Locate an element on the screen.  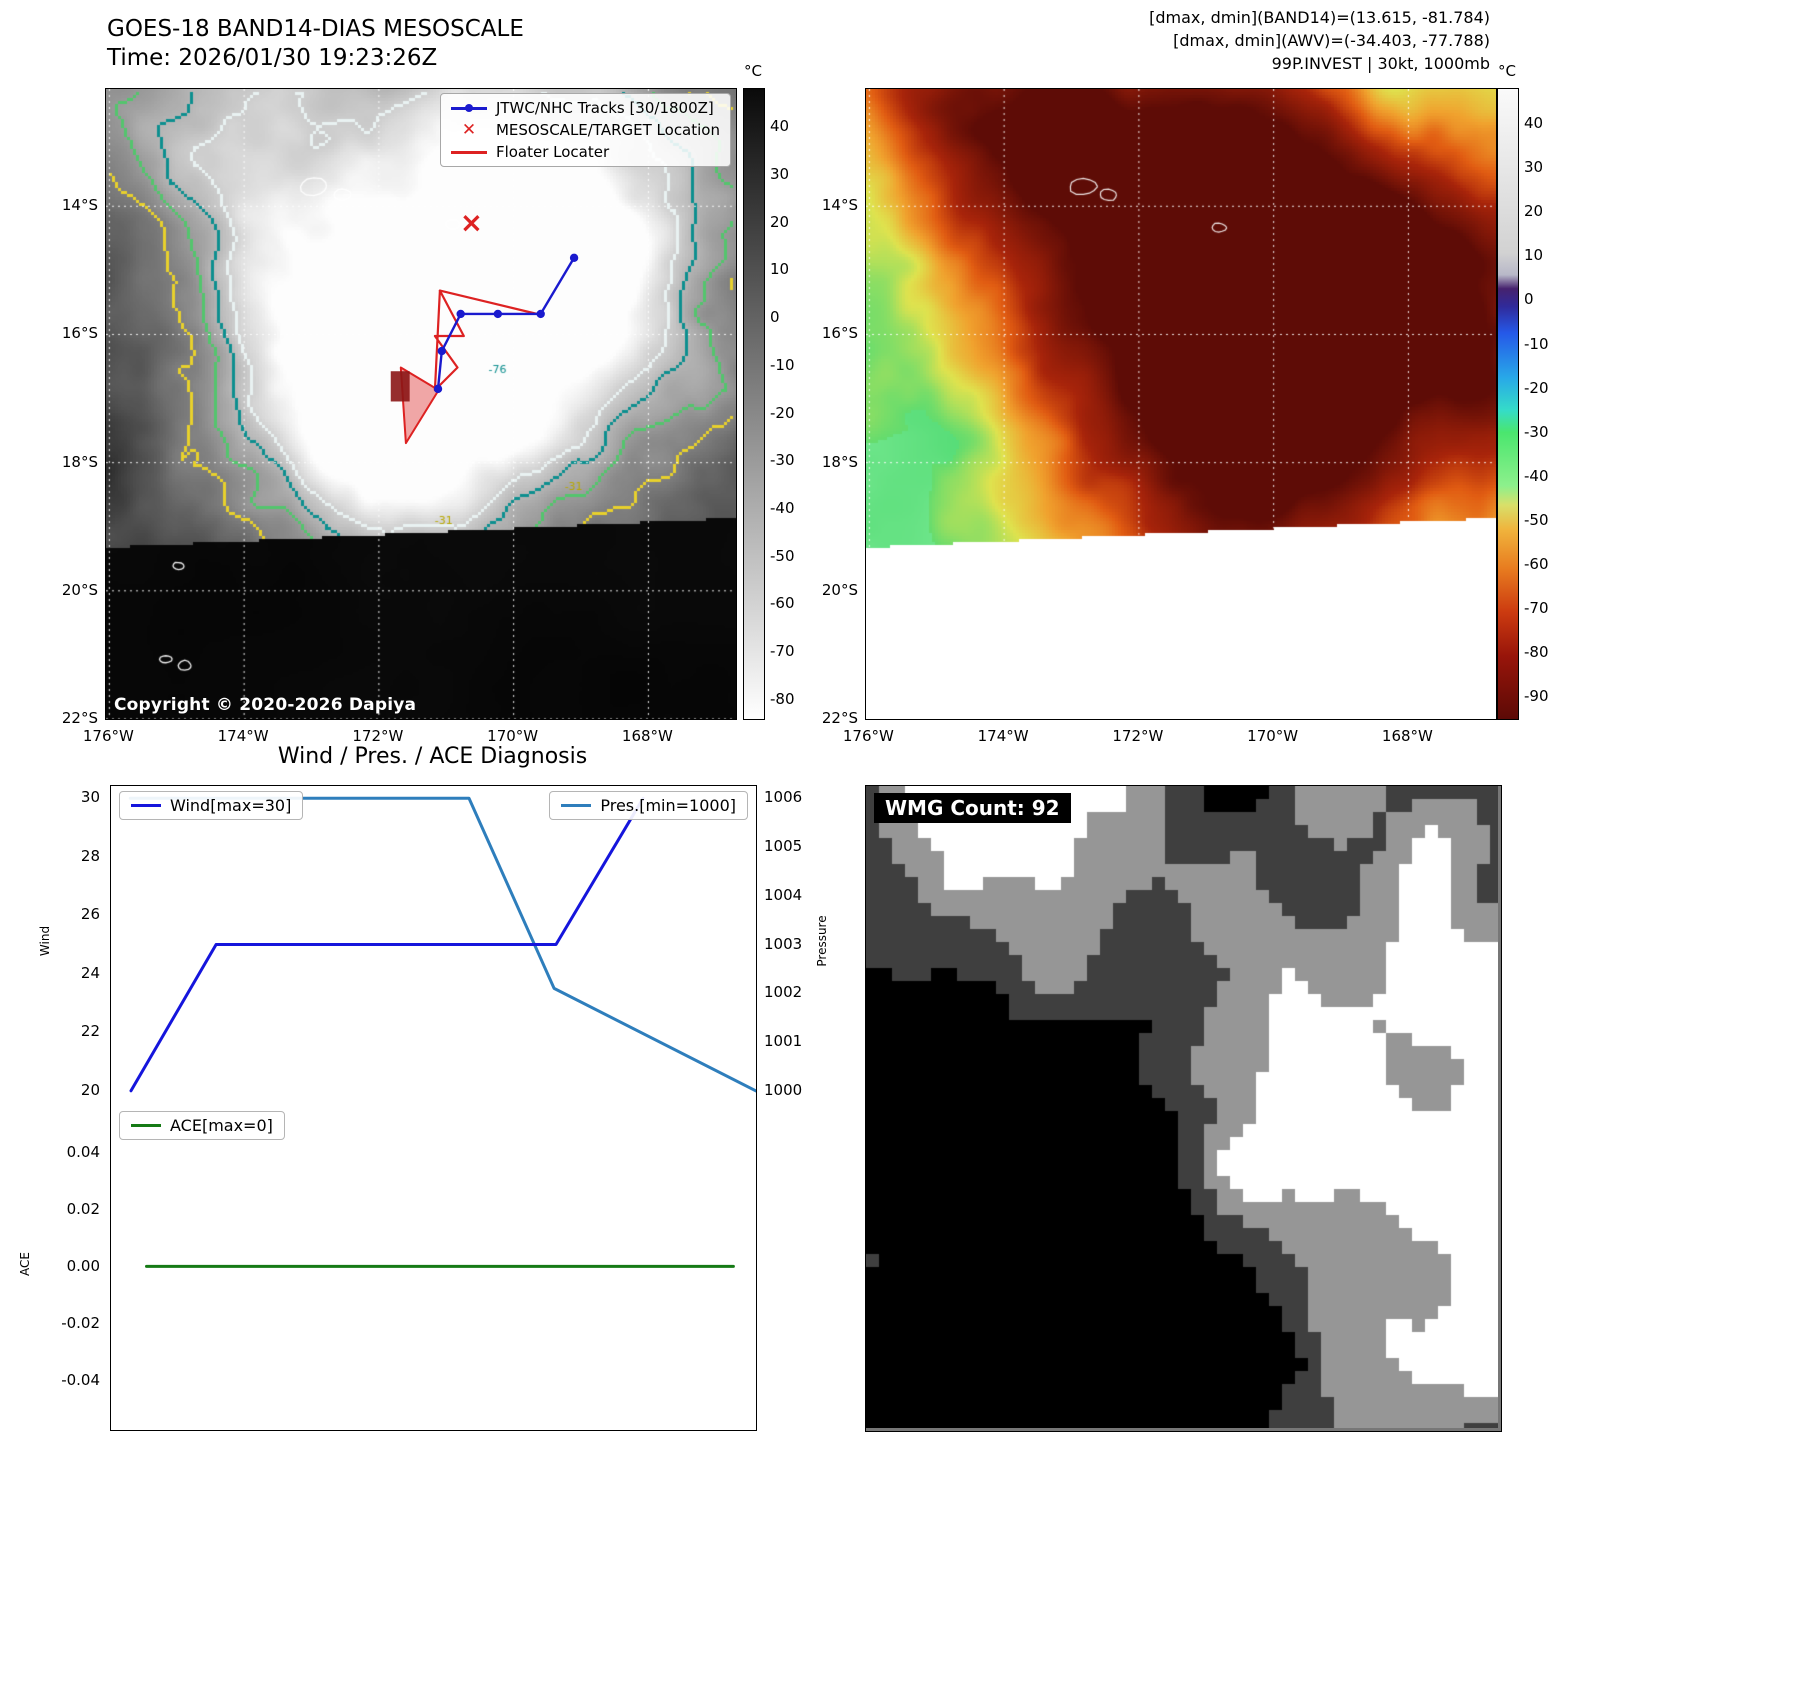
pressure-legend: Pres.[min=1000] is located at coordinates (648, 805).